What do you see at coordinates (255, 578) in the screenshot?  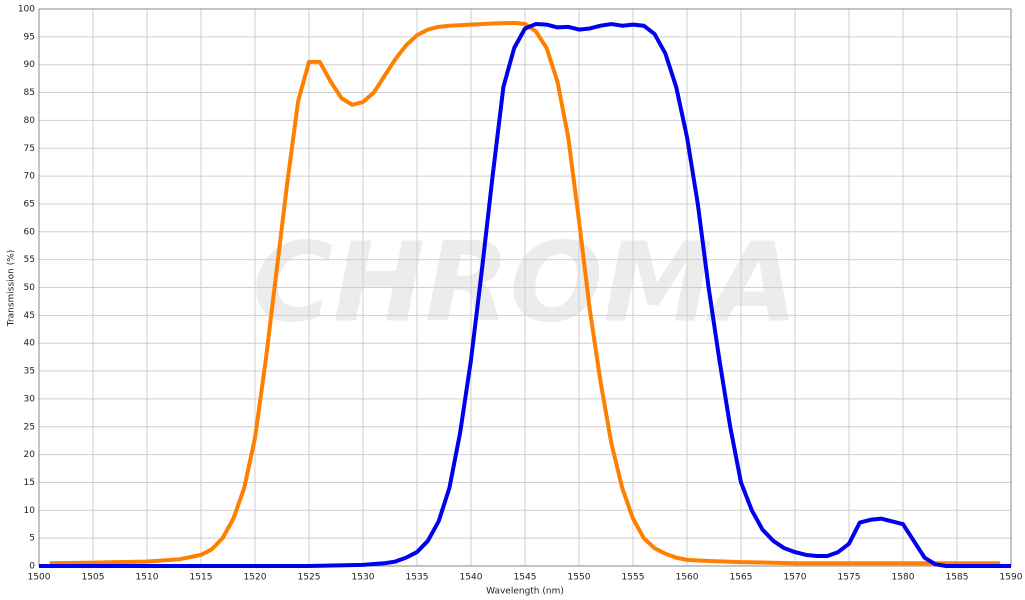 I see `x-tick-label: 1520` at bounding box center [255, 578].